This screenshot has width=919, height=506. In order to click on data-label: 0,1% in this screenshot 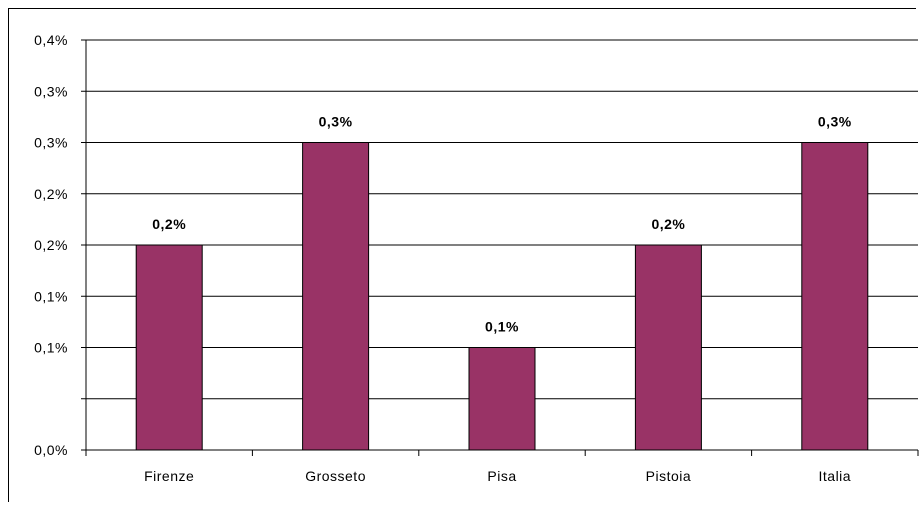, I will do `click(502, 327)`.